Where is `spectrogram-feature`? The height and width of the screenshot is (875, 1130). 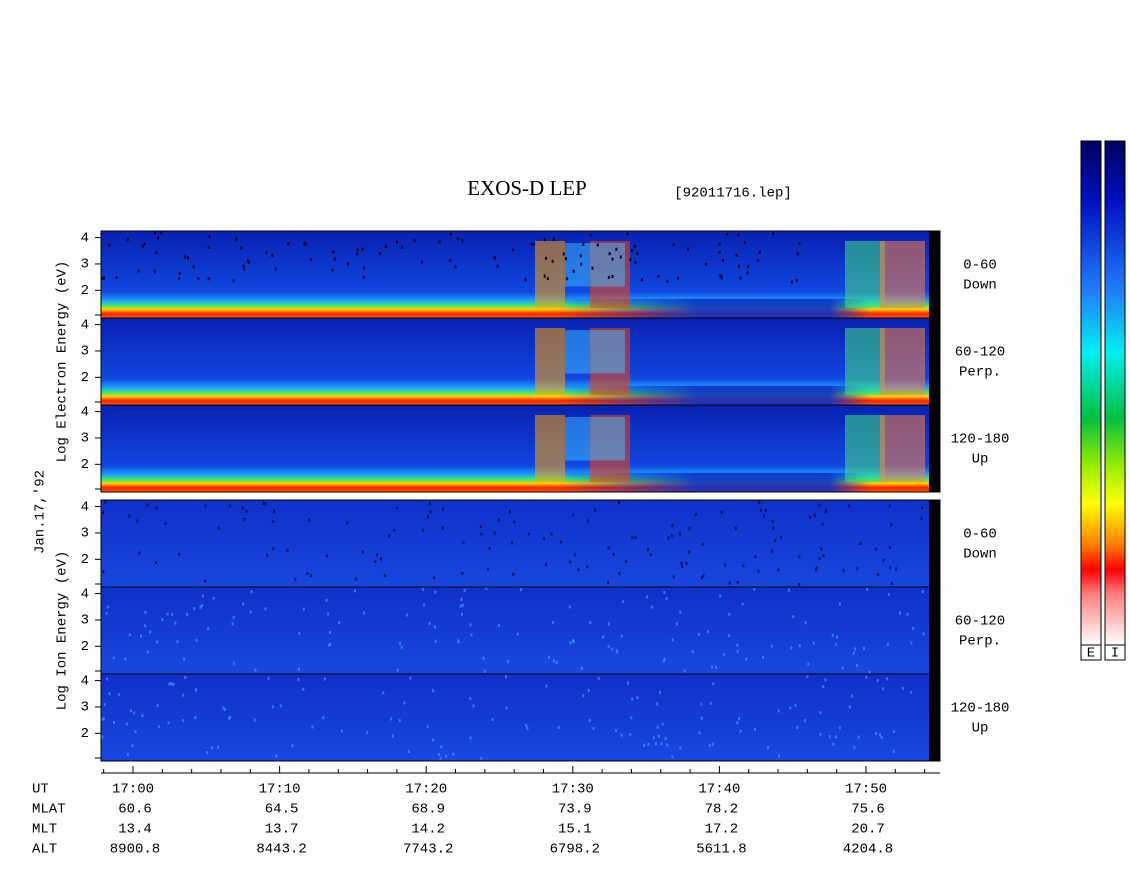
spectrogram-feature is located at coordinates (595, 352).